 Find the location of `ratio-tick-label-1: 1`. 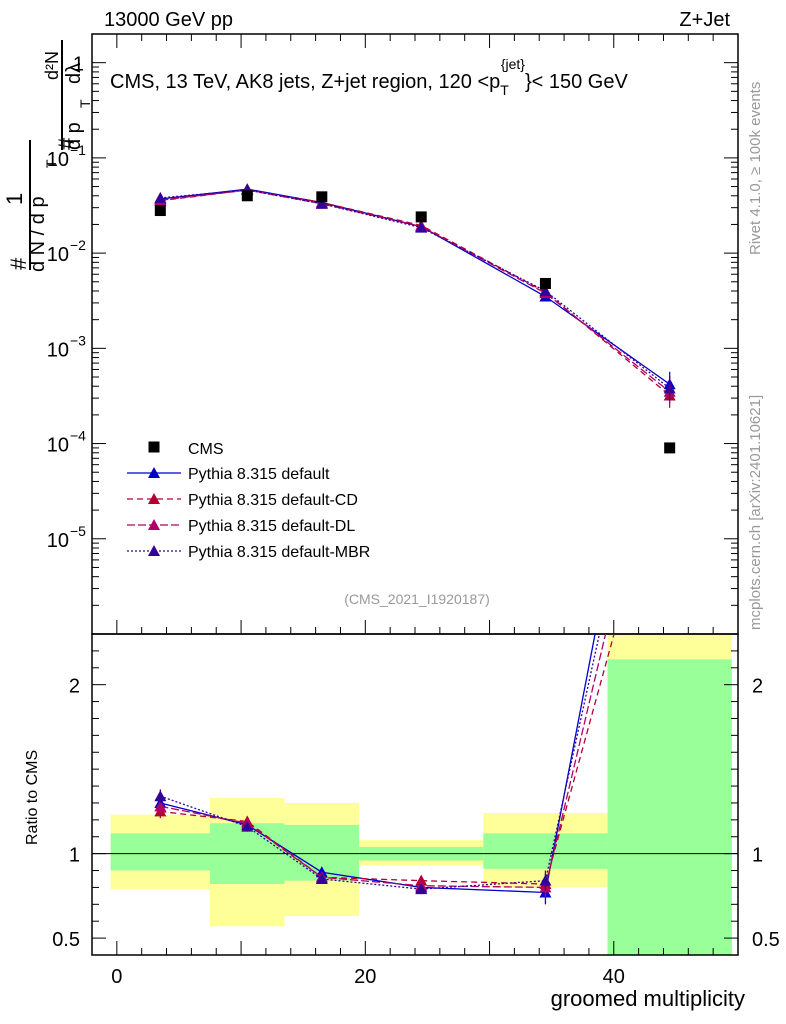

ratio-tick-label-1: 1 is located at coordinates (74, 856).